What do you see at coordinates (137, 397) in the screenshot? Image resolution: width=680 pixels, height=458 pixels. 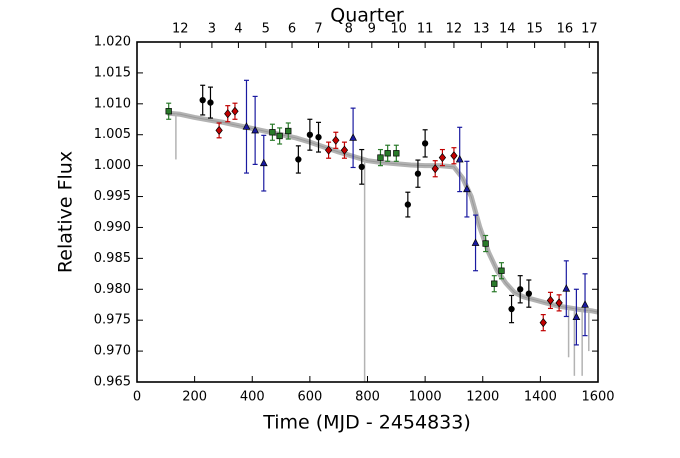 I see `x-tick-label: 0` at bounding box center [137, 397].